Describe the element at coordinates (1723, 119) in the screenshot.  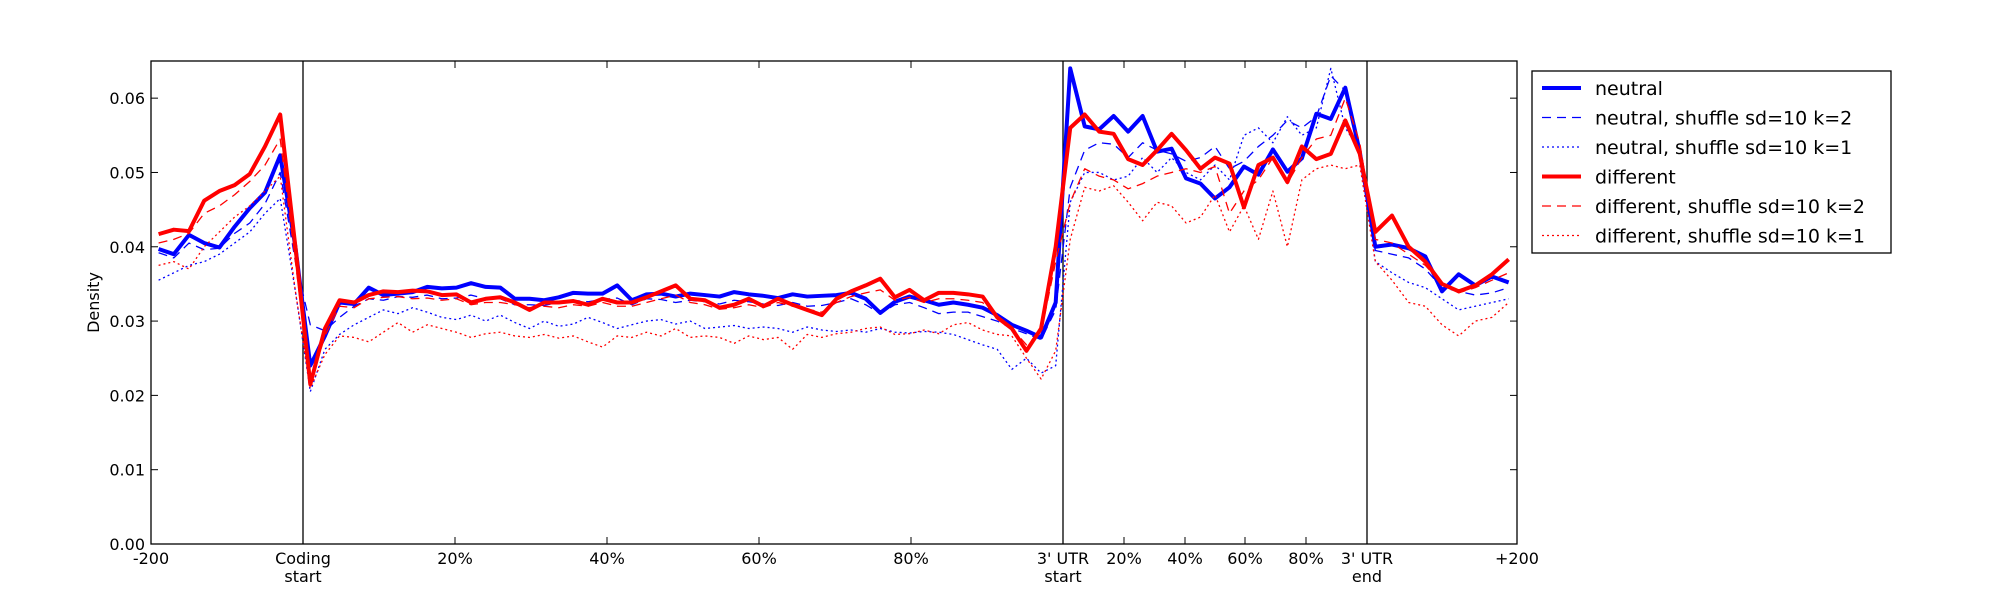
I see `legend-label-2: neutral, shuffle sd=10 k=2` at that location.